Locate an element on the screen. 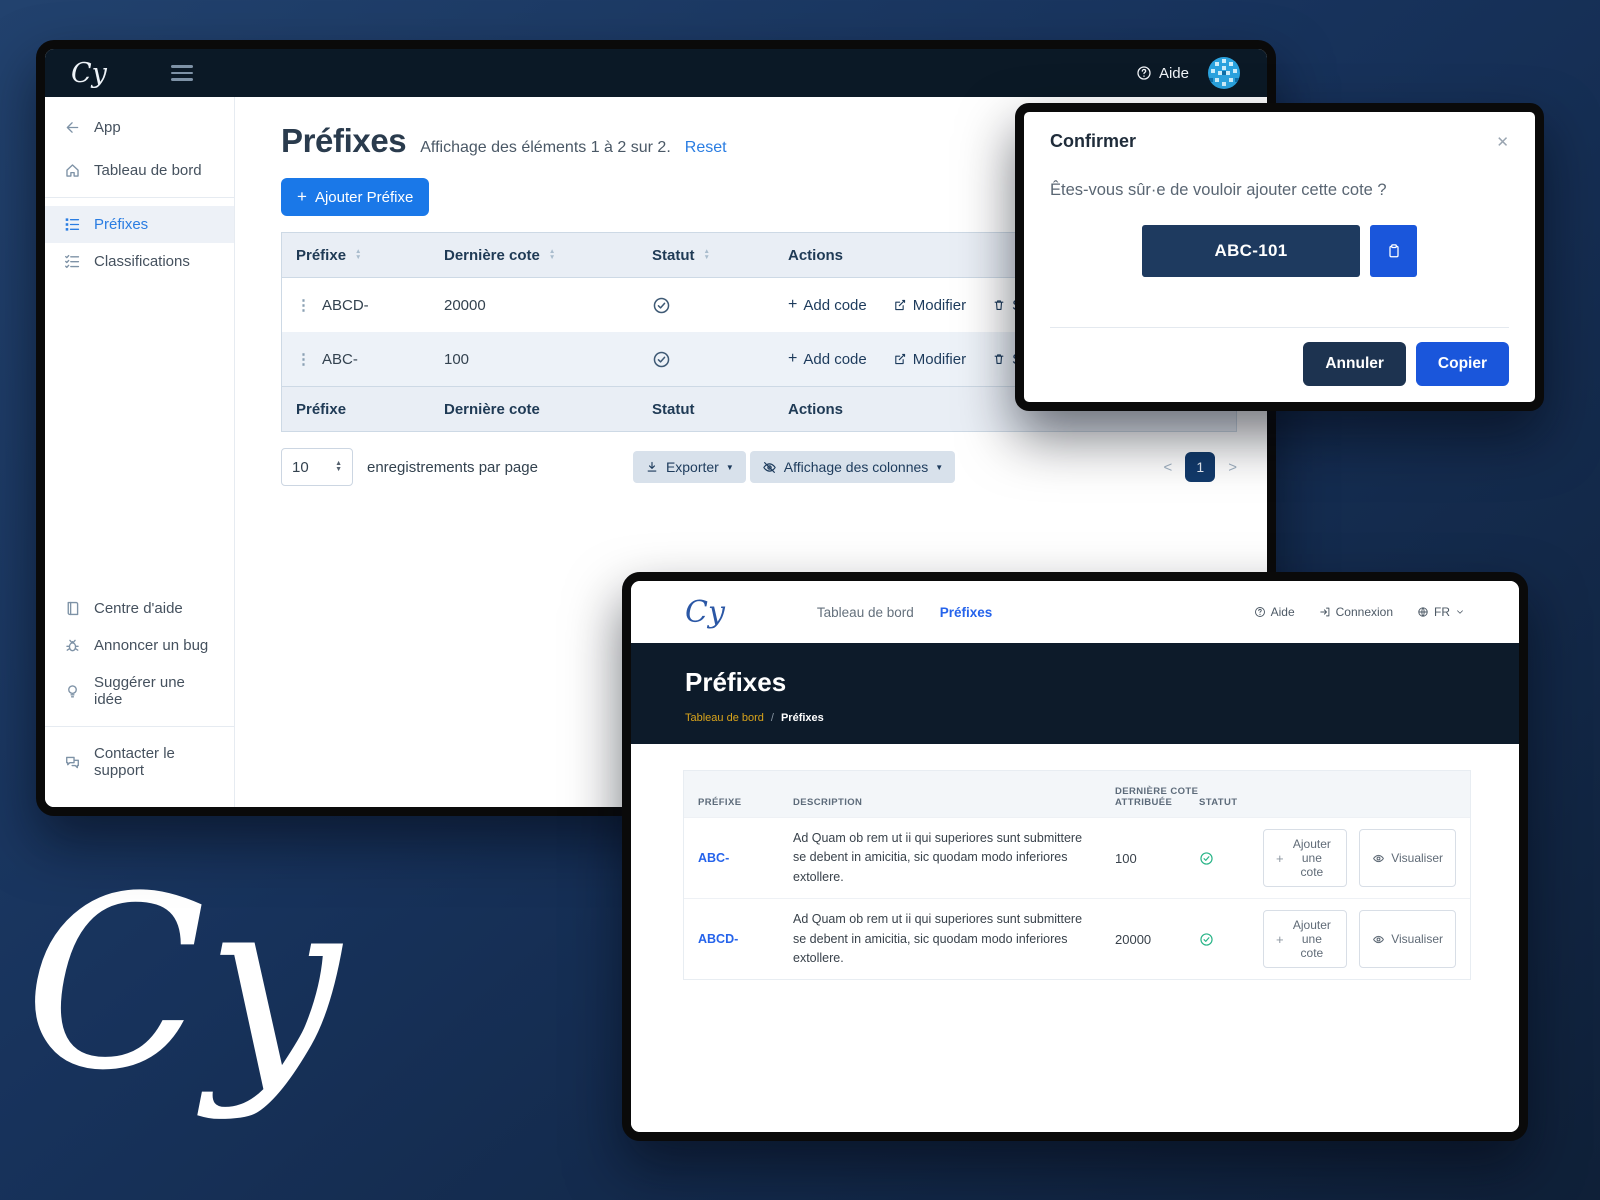 The width and height of the screenshot is (1600, 1200). caret-down-icon: ▼ is located at coordinates (729, 467).